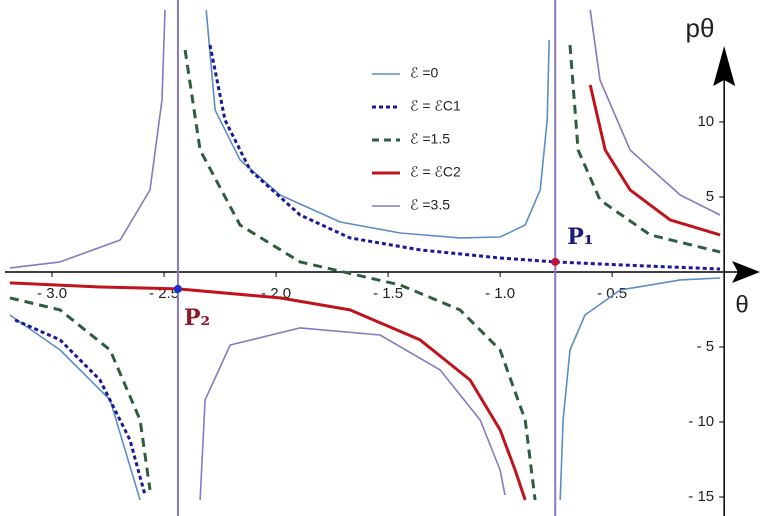  What do you see at coordinates (580, 237) in the screenshot?
I see `point-label: P₁` at bounding box center [580, 237].